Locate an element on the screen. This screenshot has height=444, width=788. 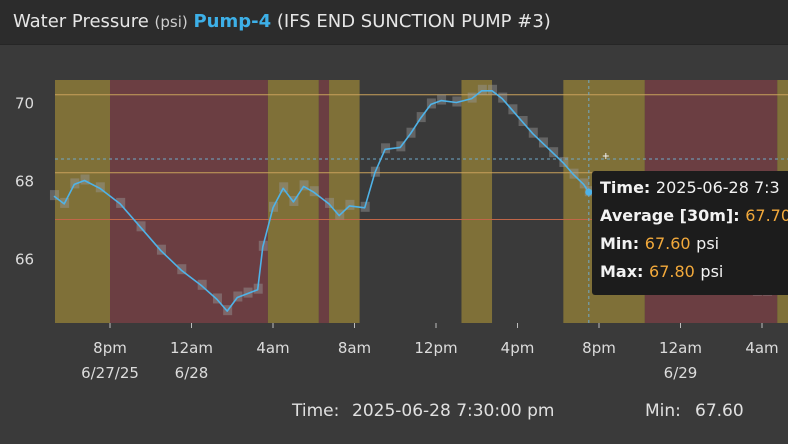
y-axis: 66 68 70 is located at coordinates (24, 182).